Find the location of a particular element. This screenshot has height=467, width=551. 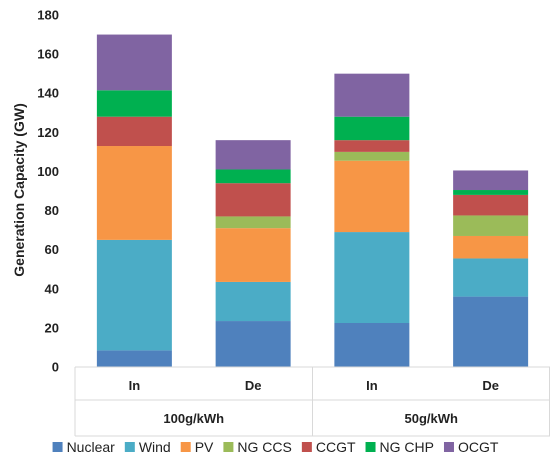

y-tick-label: 100 is located at coordinates (48, 171).